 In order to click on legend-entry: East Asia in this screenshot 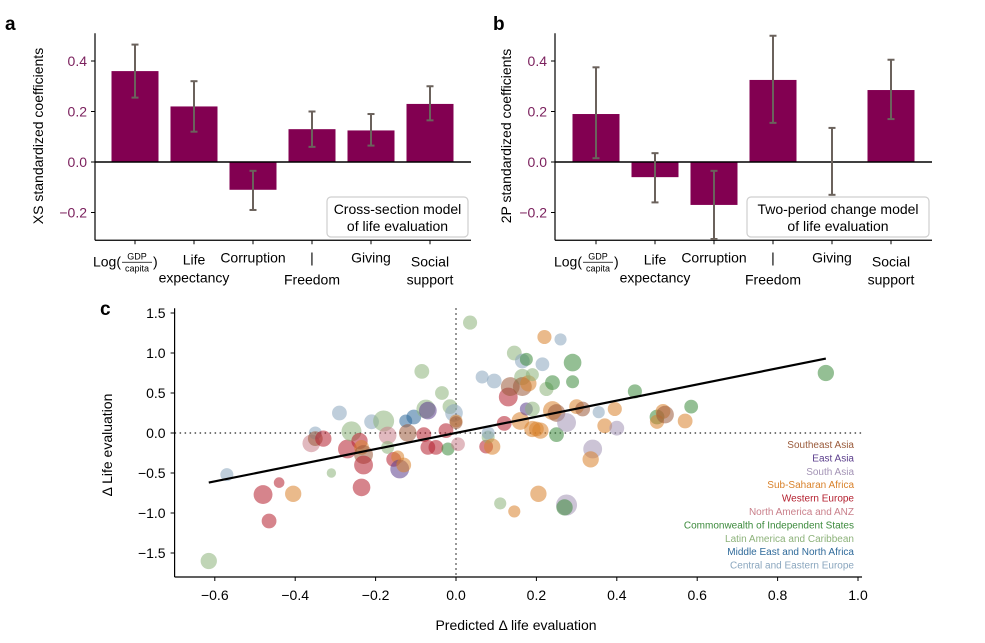, I will do `click(833, 458)`.